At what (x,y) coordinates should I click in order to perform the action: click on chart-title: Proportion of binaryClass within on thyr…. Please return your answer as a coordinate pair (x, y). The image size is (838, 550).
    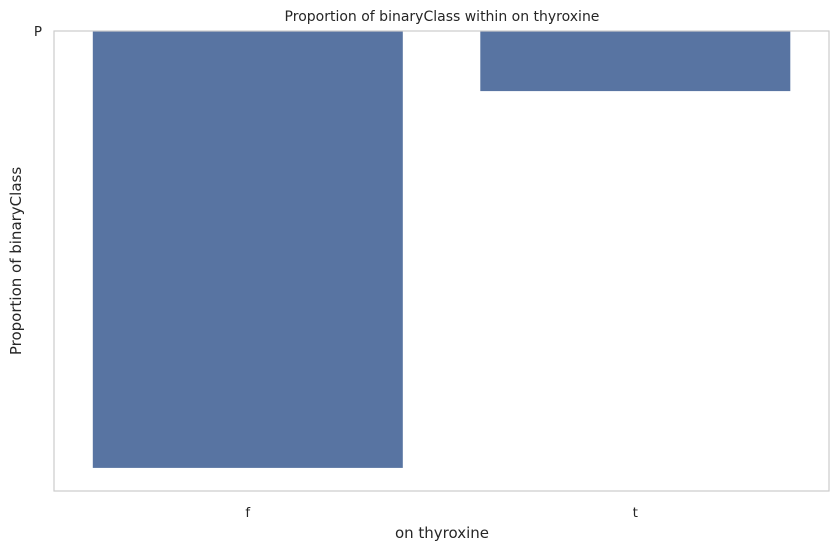
    Looking at the image, I should click on (442, 17).